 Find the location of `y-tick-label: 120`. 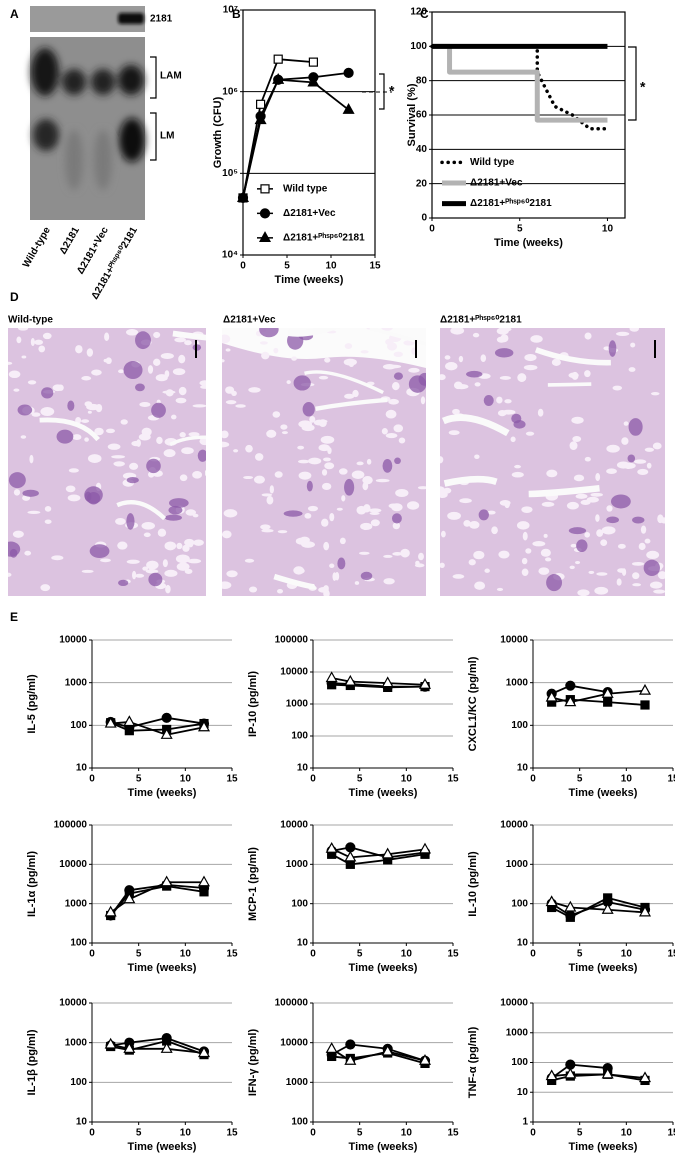

y-tick-label: 120 is located at coordinates (418, 12).